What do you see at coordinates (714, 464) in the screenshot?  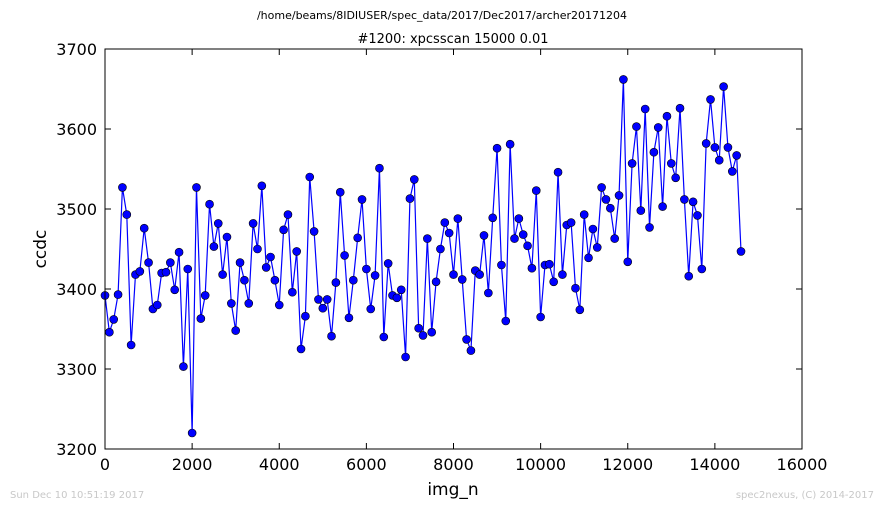 I see `x-tick-label: 14000` at bounding box center [714, 464].